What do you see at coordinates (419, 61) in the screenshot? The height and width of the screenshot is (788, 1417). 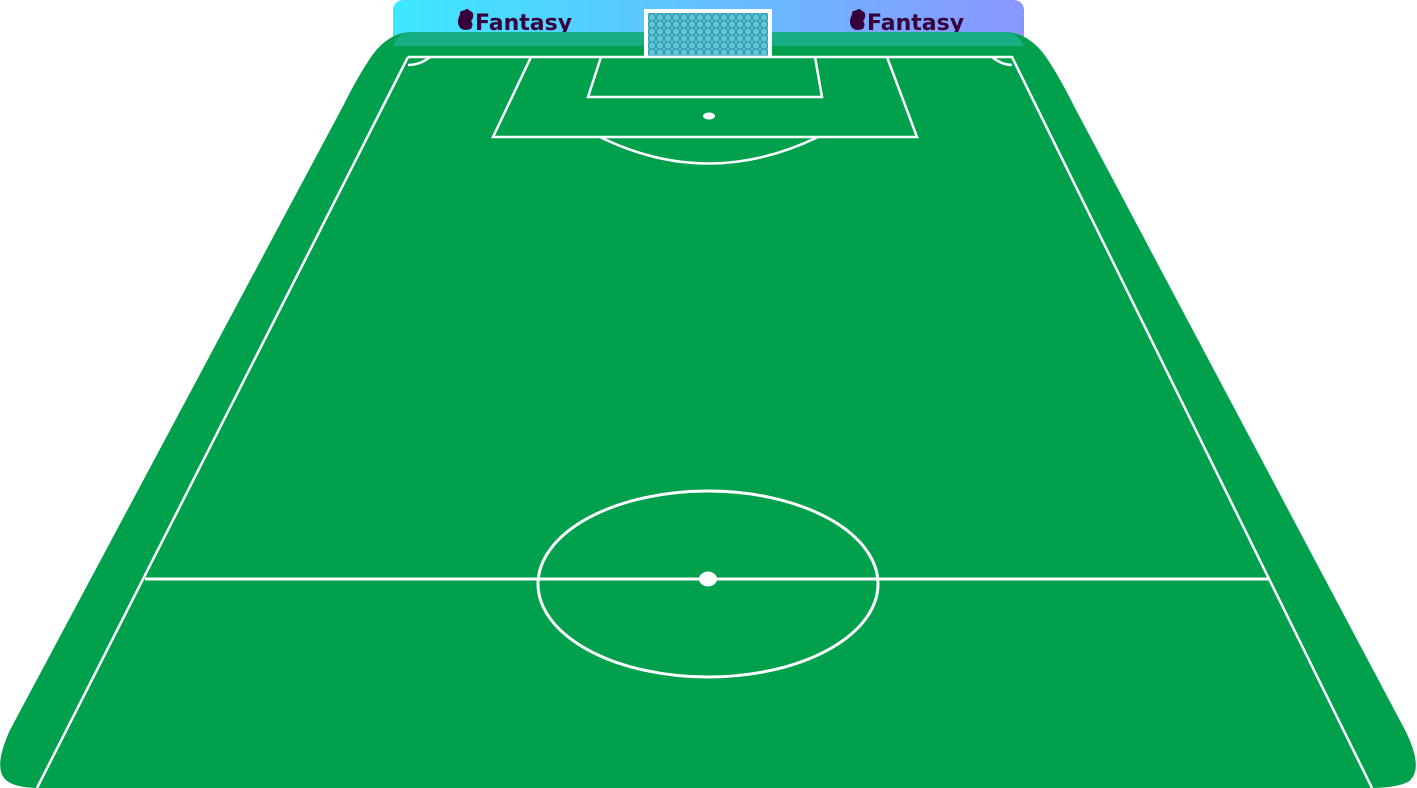 I see `corner-arc-left` at bounding box center [419, 61].